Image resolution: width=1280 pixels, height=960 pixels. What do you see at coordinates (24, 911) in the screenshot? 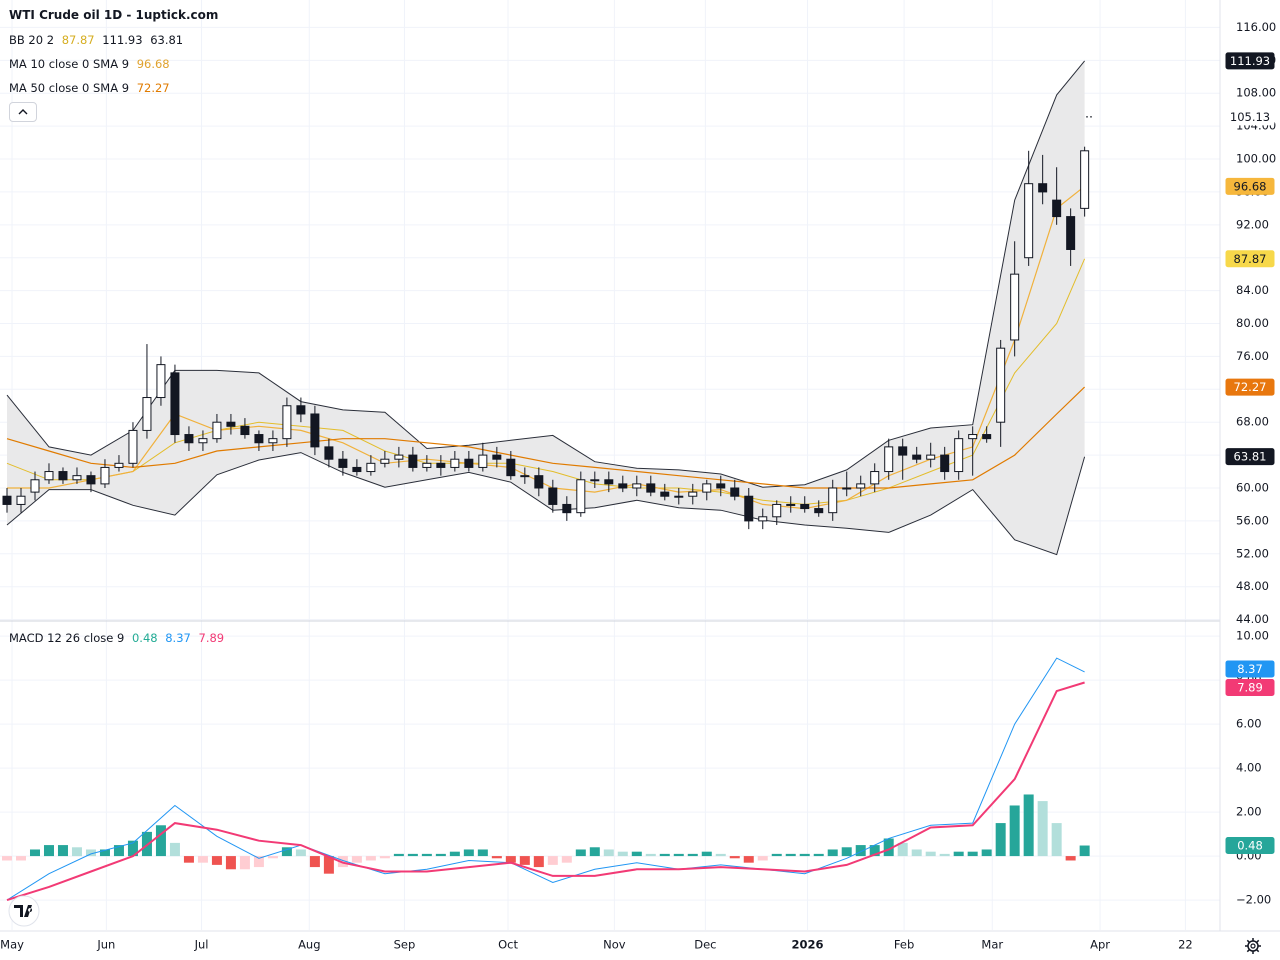
I see `logo` at bounding box center [24, 911].